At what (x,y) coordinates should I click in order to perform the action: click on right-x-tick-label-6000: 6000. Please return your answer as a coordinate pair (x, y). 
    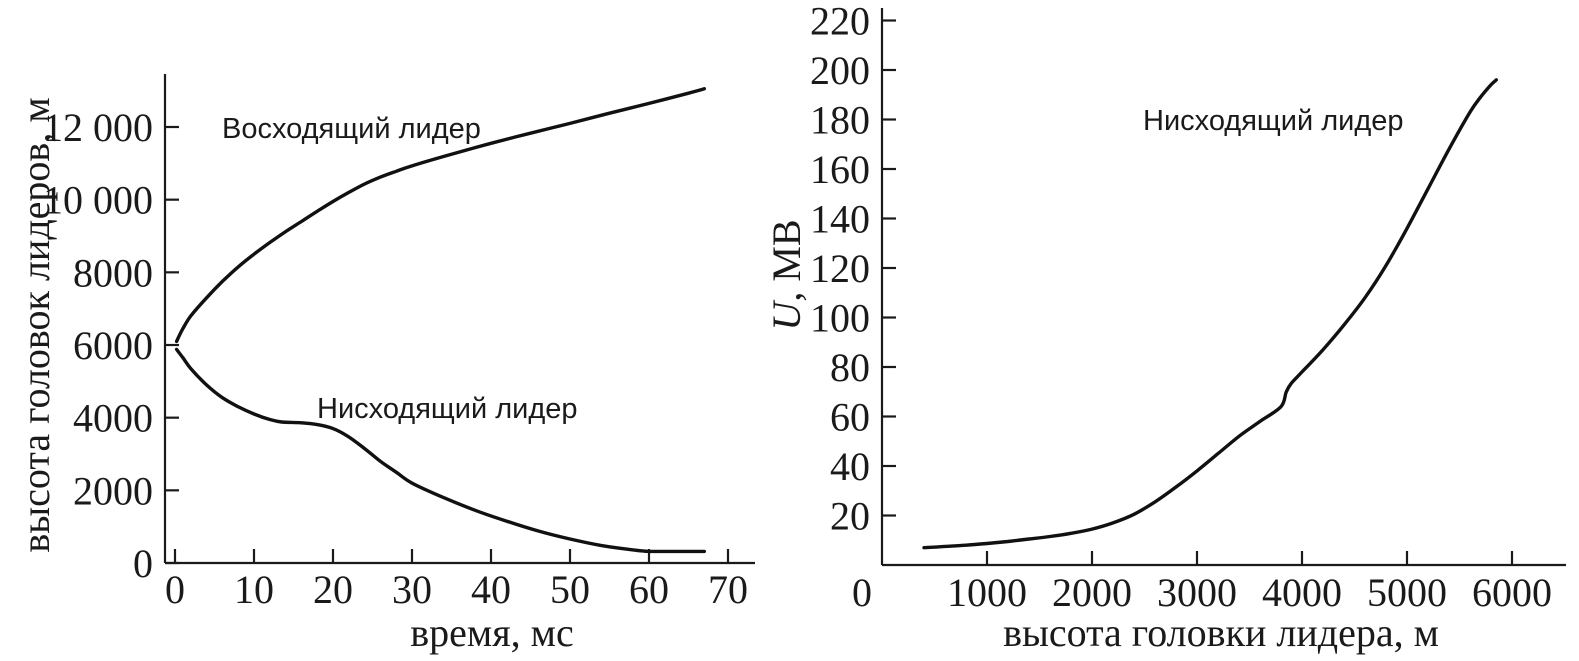
    Looking at the image, I should click on (1512, 592).